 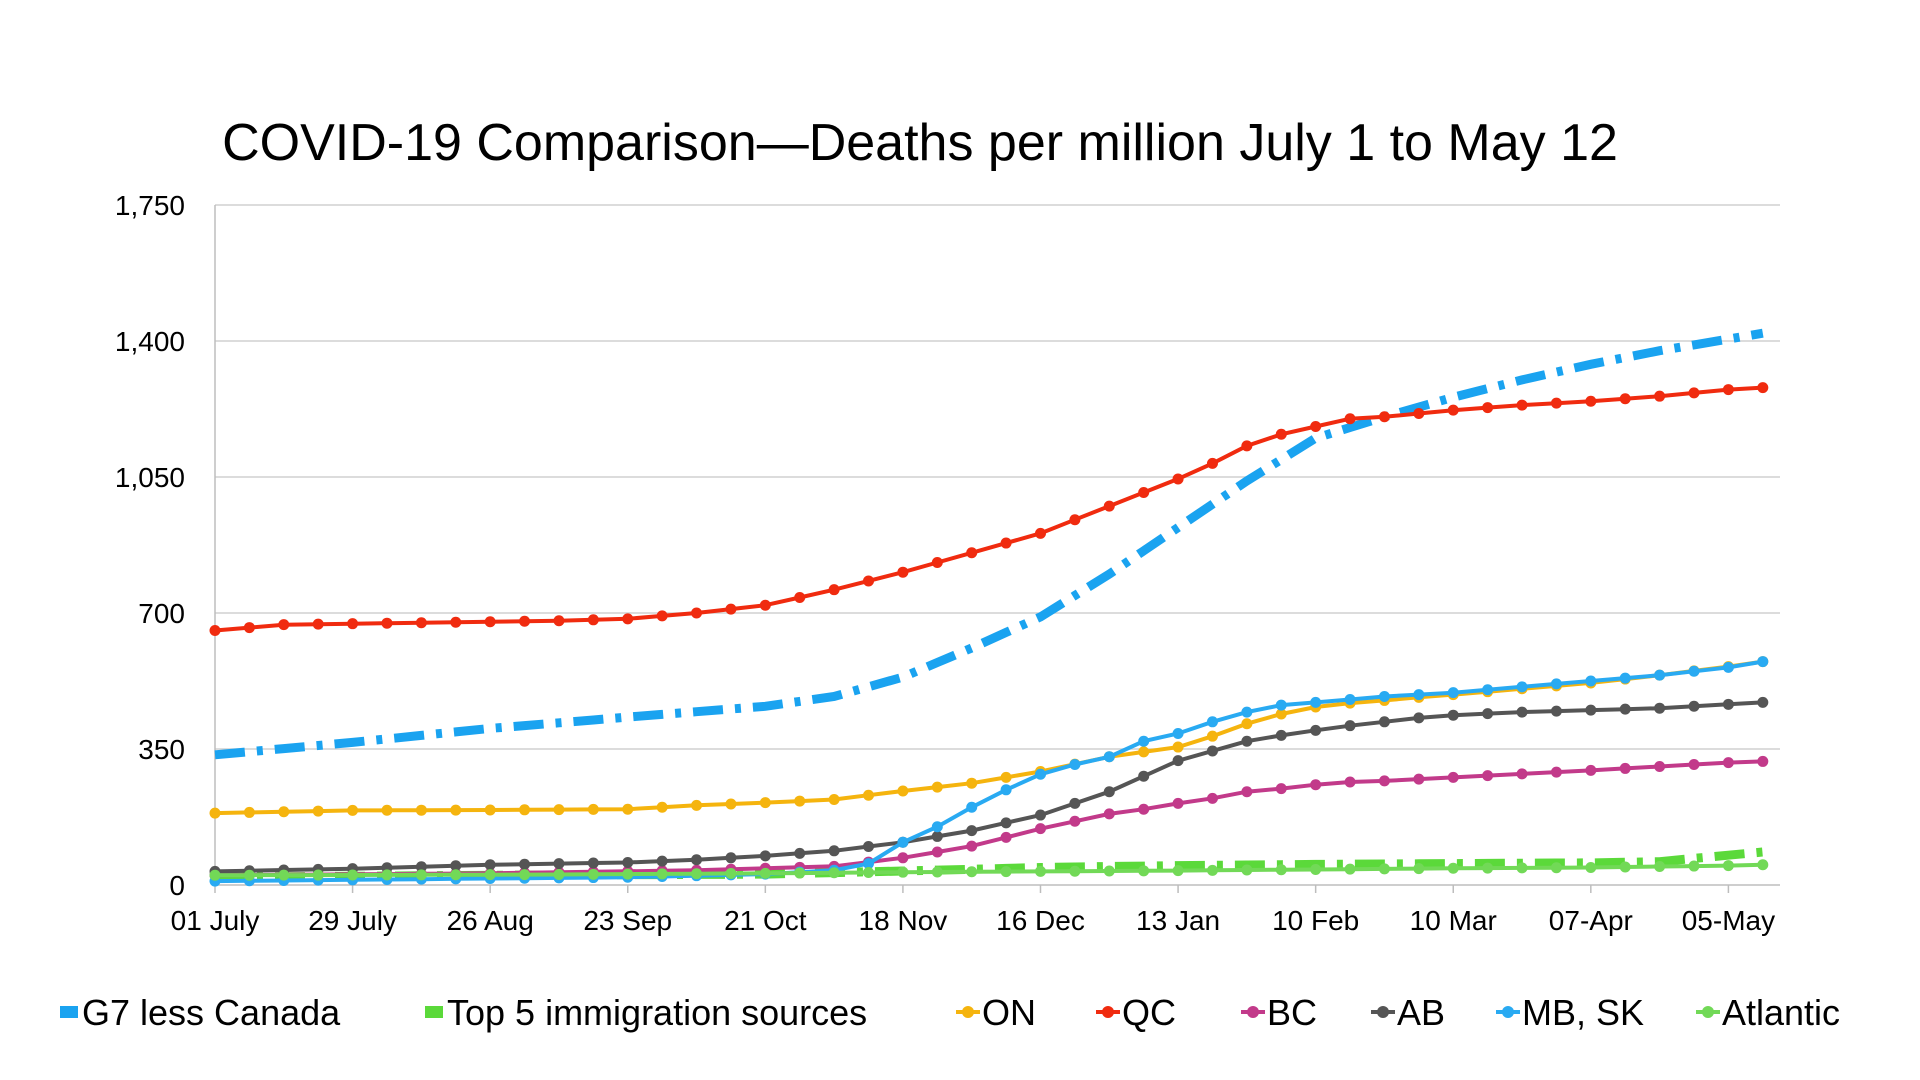 What do you see at coordinates (1315, 920) in the screenshot?
I see `x-tick-label: 10 Feb` at bounding box center [1315, 920].